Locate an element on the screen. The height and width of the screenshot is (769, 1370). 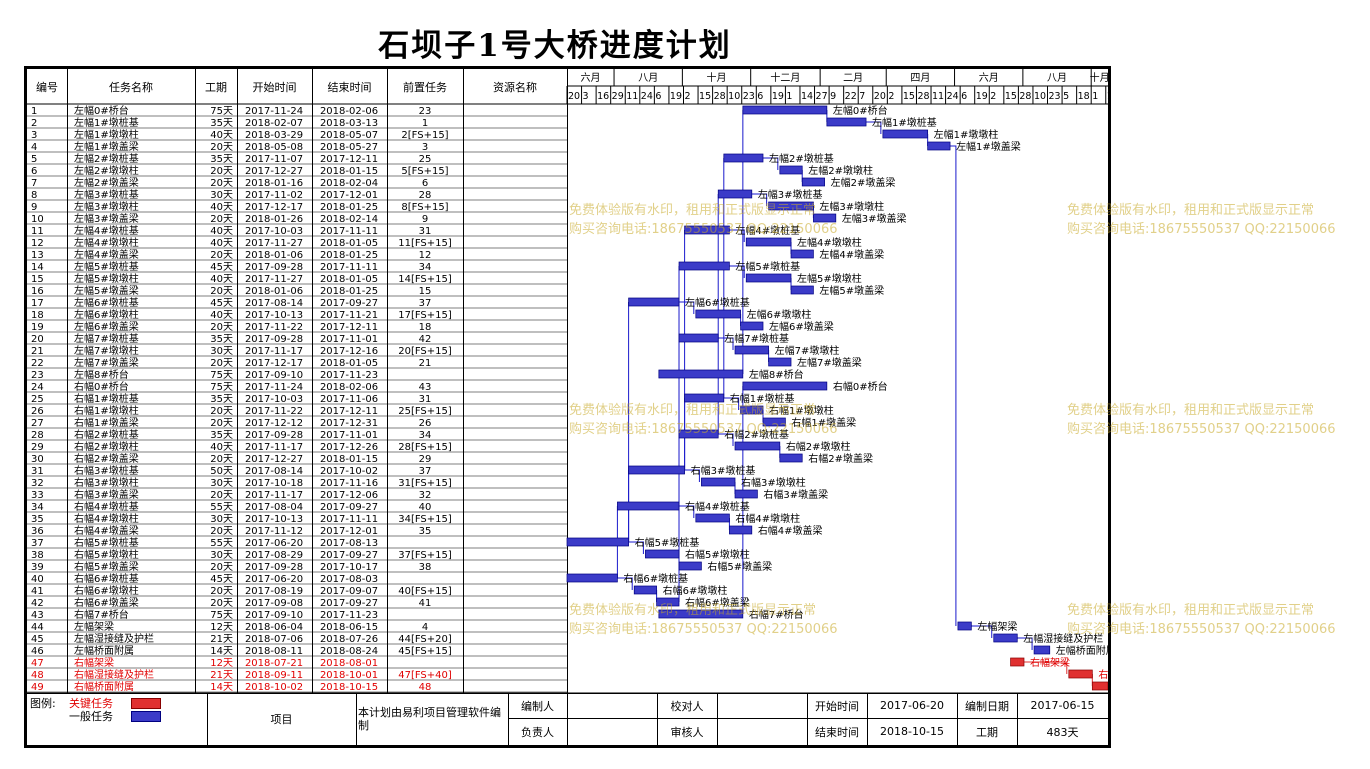
timeline-day: 27 is located at coordinates (822, 96).